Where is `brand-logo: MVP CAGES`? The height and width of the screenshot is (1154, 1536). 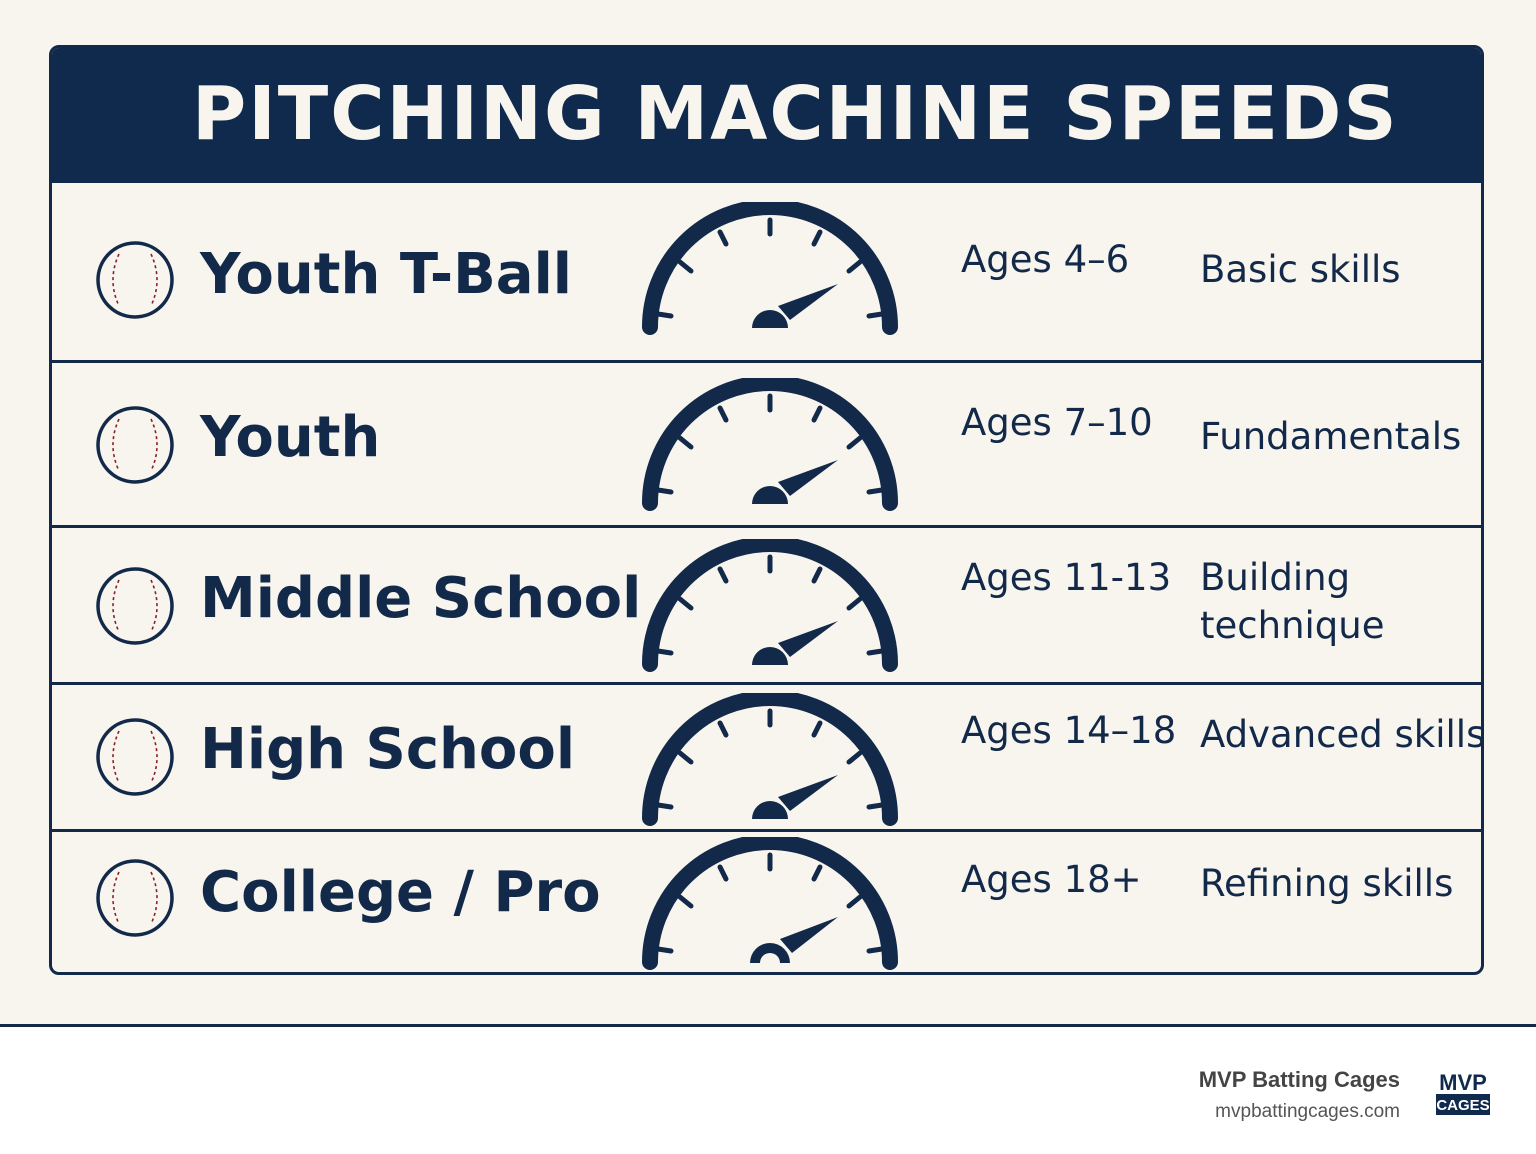 brand-logo: MVP CAGES is located at coordinates (1463, 1092).